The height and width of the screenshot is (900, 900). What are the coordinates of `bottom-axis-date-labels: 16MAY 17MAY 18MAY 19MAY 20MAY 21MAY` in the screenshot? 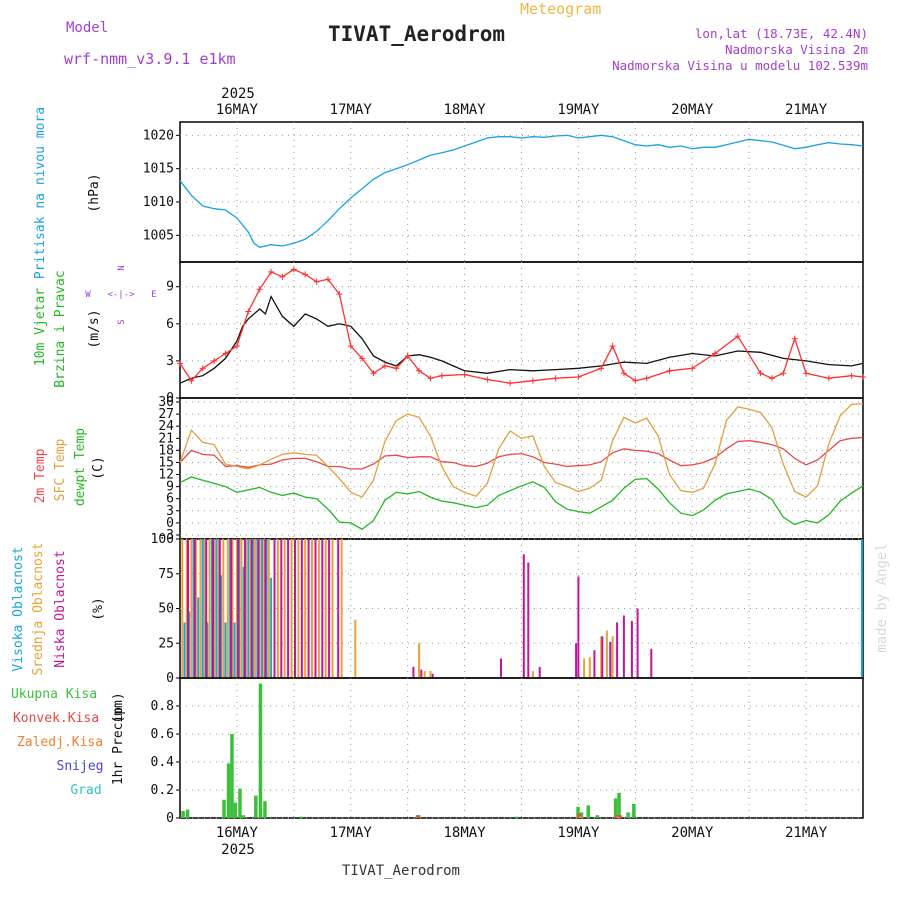 It's located at (522, 833).